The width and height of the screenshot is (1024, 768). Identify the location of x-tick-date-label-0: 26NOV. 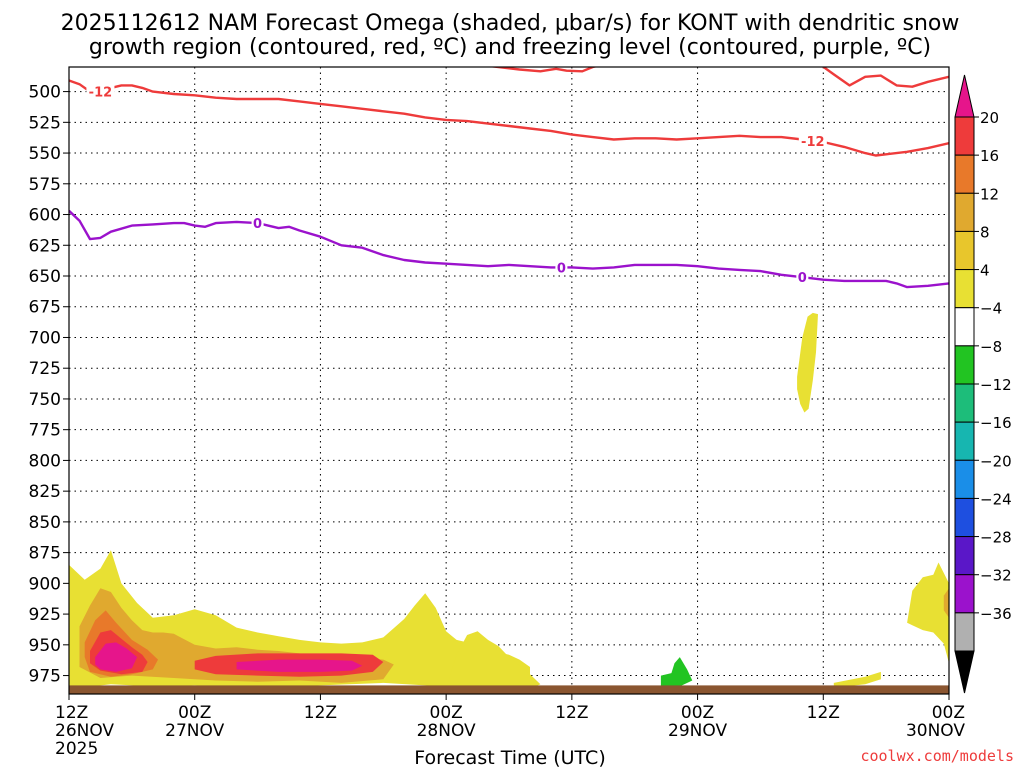
(84, 731).